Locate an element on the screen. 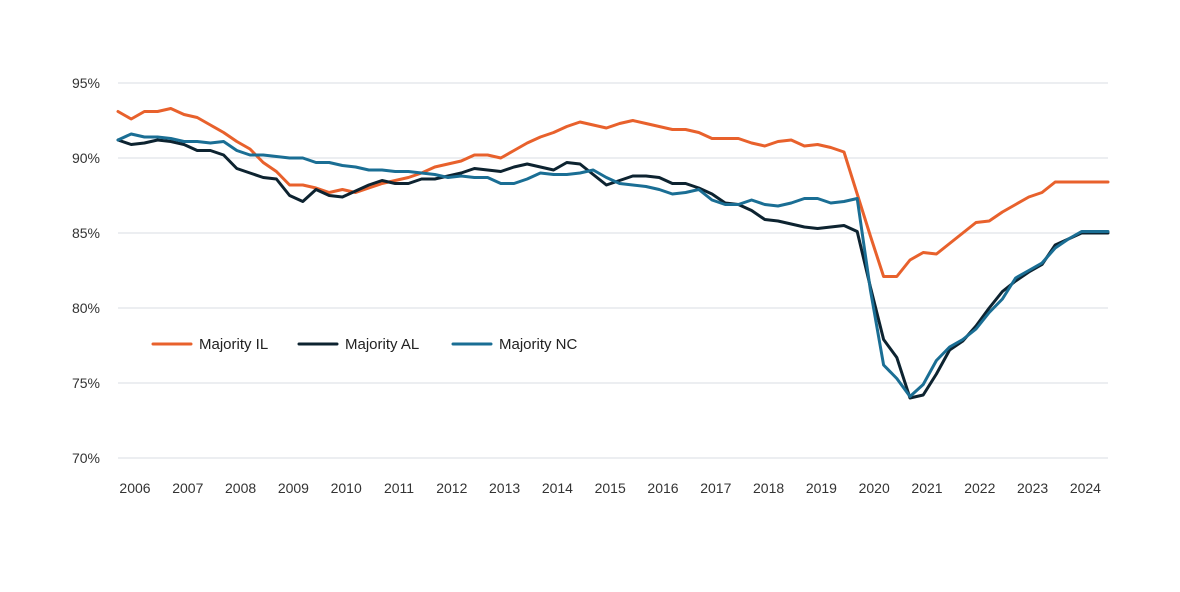  y-tick-label: 75% is located at coordinates (86, 383).